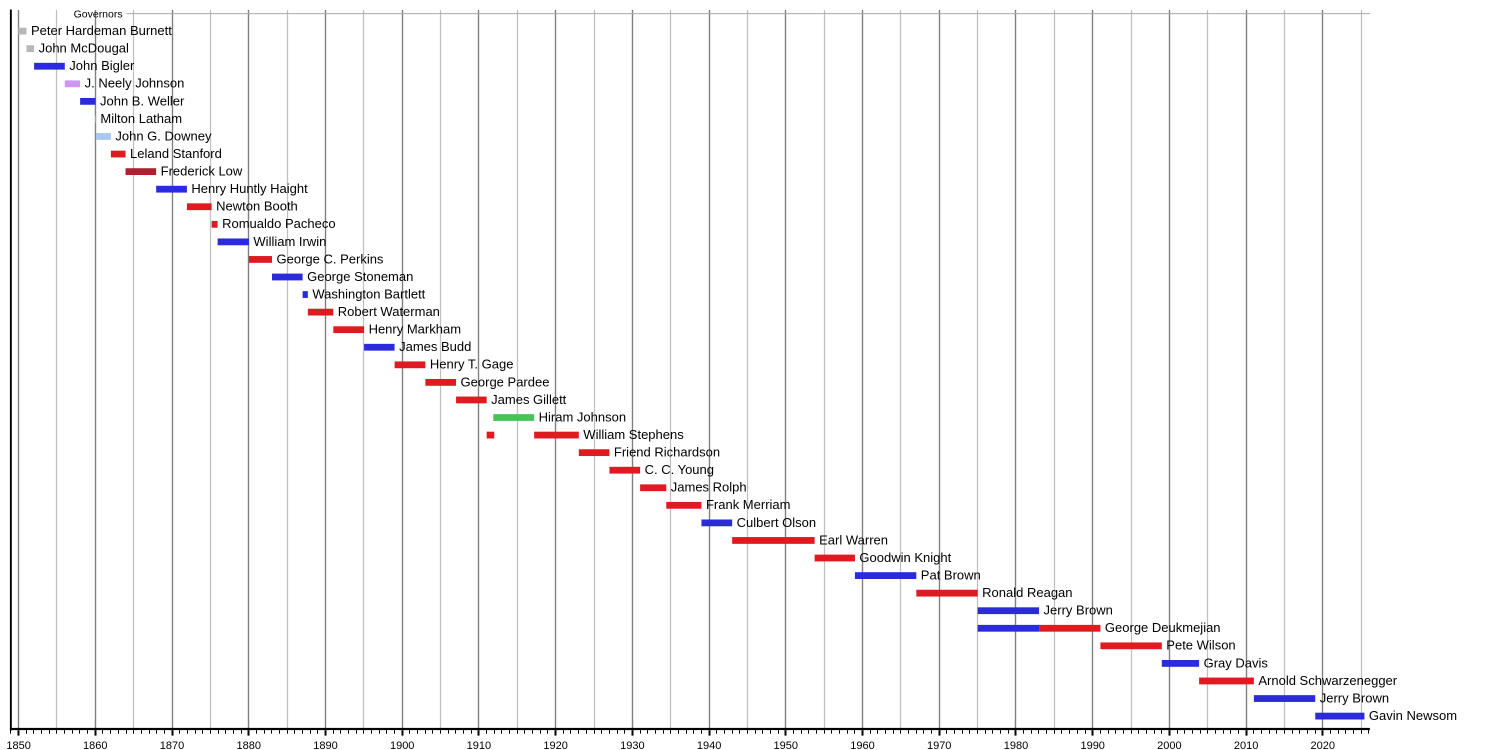 The width and height of the screenshot is (1500, 750). I want to click on svg-text: John McDougal, so click(84, 48).